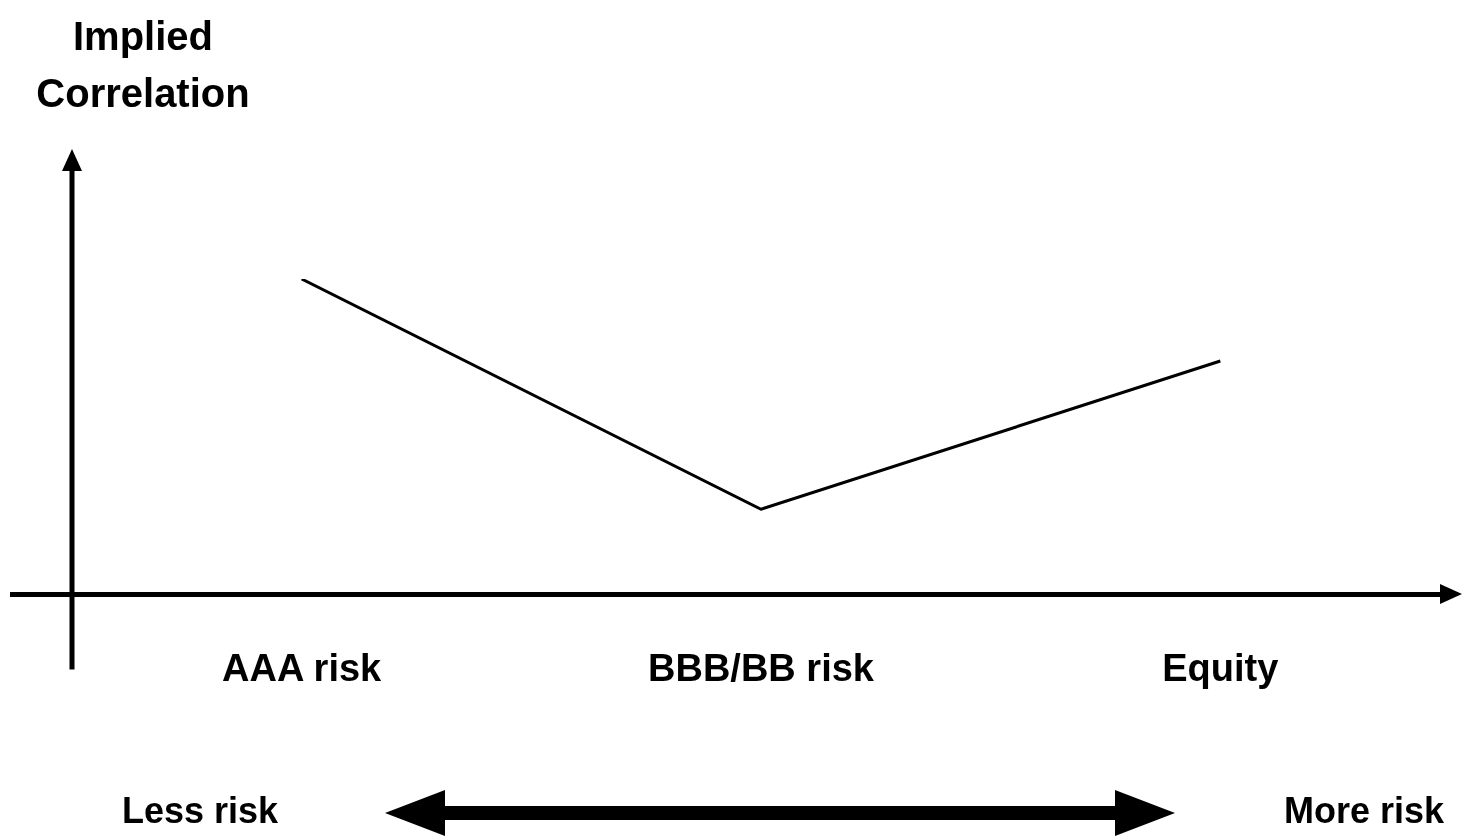 This screenshot has width=1464, height=838. I want to click on x-tick-label: AAA risk, so click(302, 667).